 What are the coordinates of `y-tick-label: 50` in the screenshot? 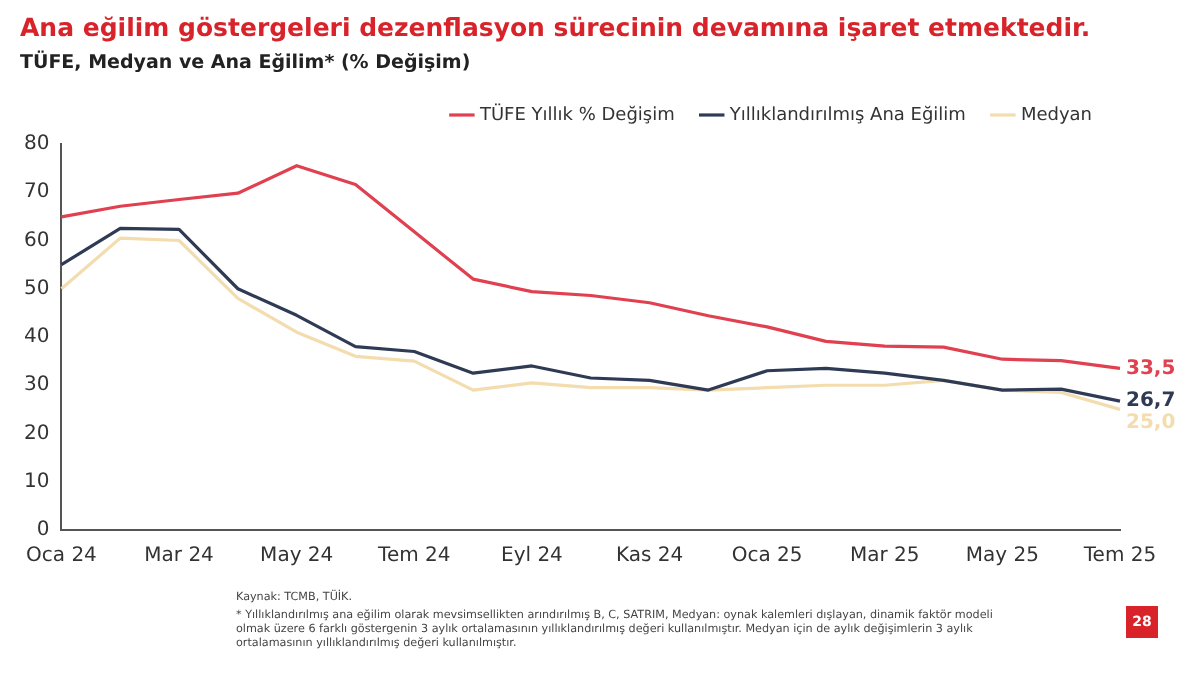 It's located at (36, 288).